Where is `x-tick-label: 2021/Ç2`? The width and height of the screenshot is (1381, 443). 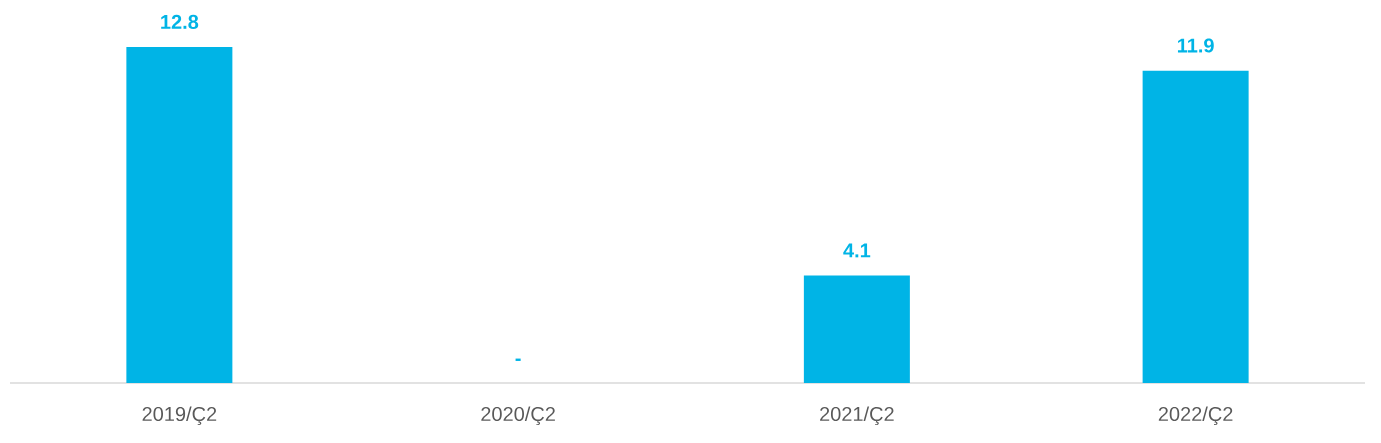 x-tick-label: 2021/Ç2 is located at coordinates (857, 416).